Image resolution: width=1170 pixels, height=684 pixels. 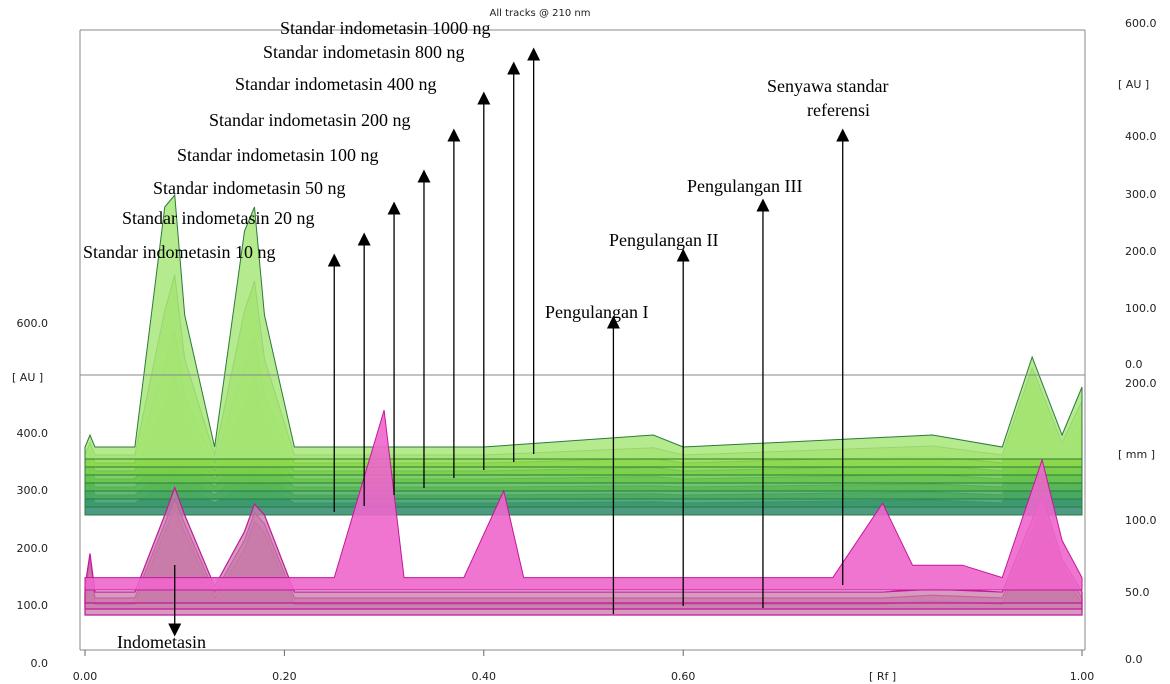 What do you see at coordinates (1082, 676) in the screenshot?
I see `x-tick-label: 1.00` at bounding box center [1082, 676].